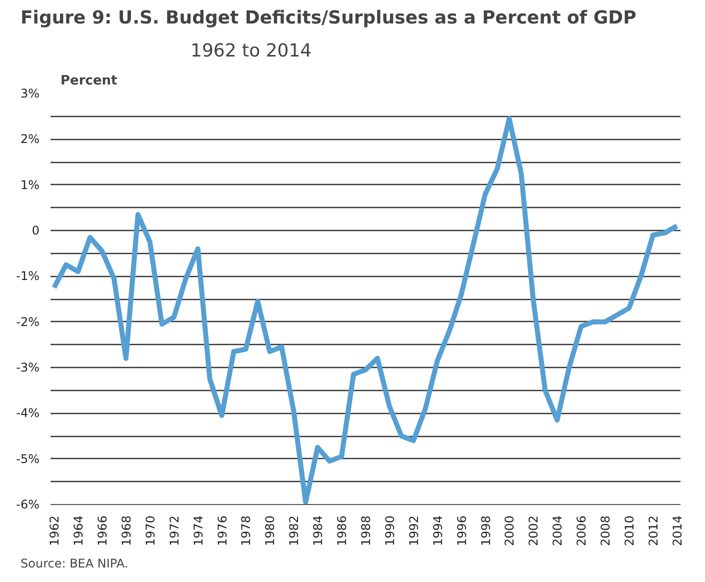  Describe the element at coordinates (437, 530) in the screenshot. I see `x-tick-label: 1994` at that location.